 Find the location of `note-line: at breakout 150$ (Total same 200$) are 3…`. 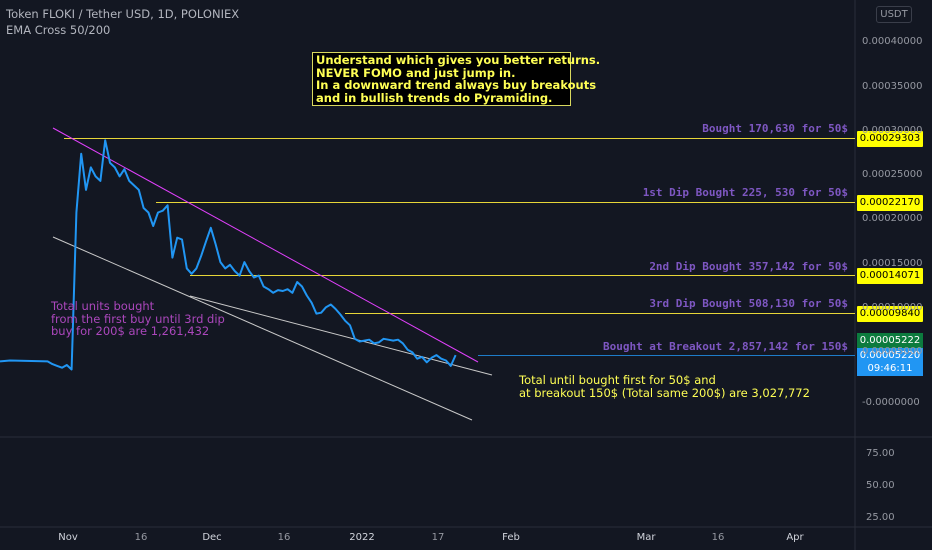

note-line: at breakout 150$ (Total same 200$) are 3… is located at coordinates (664, 393).